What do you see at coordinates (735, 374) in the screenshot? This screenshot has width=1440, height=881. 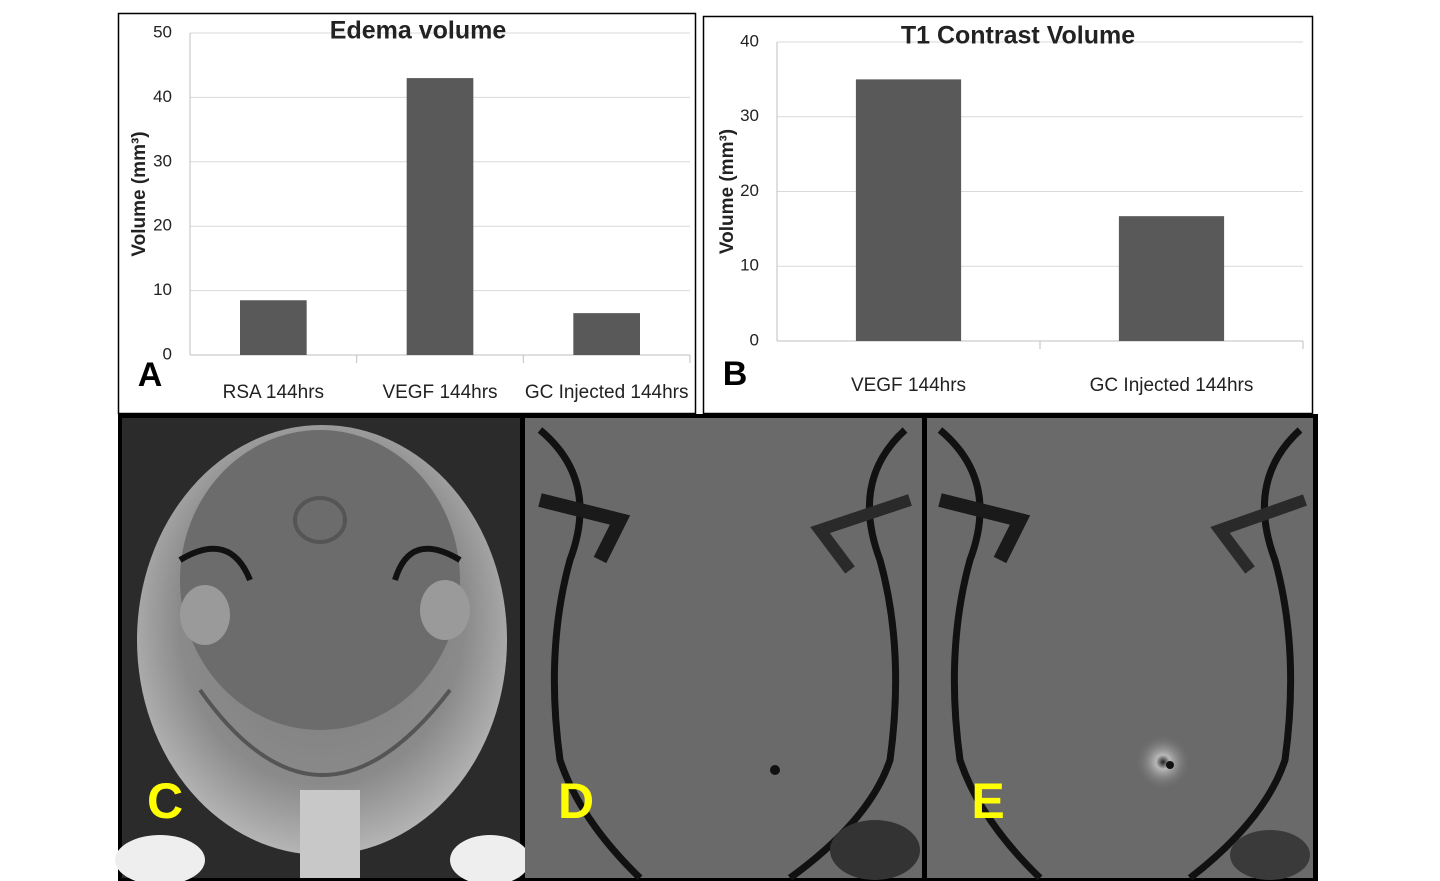 I see `panel-label: B` at bounding box center [735, 374].